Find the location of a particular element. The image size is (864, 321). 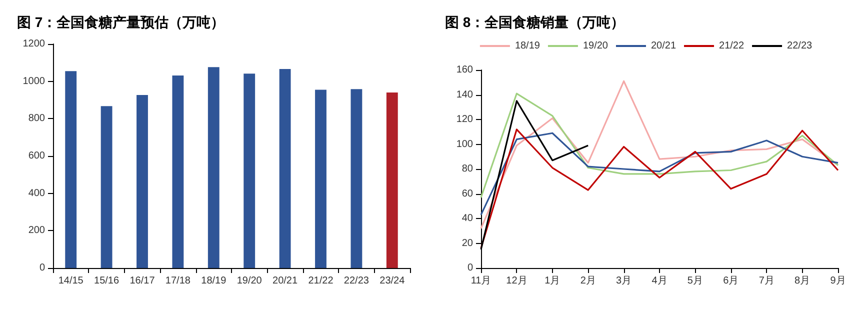

x-tick-label: 21/22 is located at coordinates (321, 281).